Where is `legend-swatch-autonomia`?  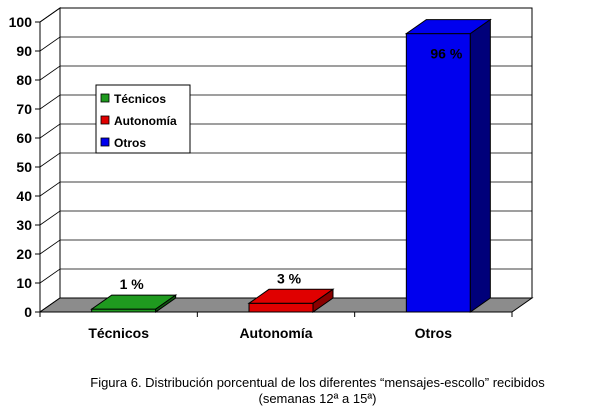 legend-swatch-autonomia is located at coordinates (105, 120).